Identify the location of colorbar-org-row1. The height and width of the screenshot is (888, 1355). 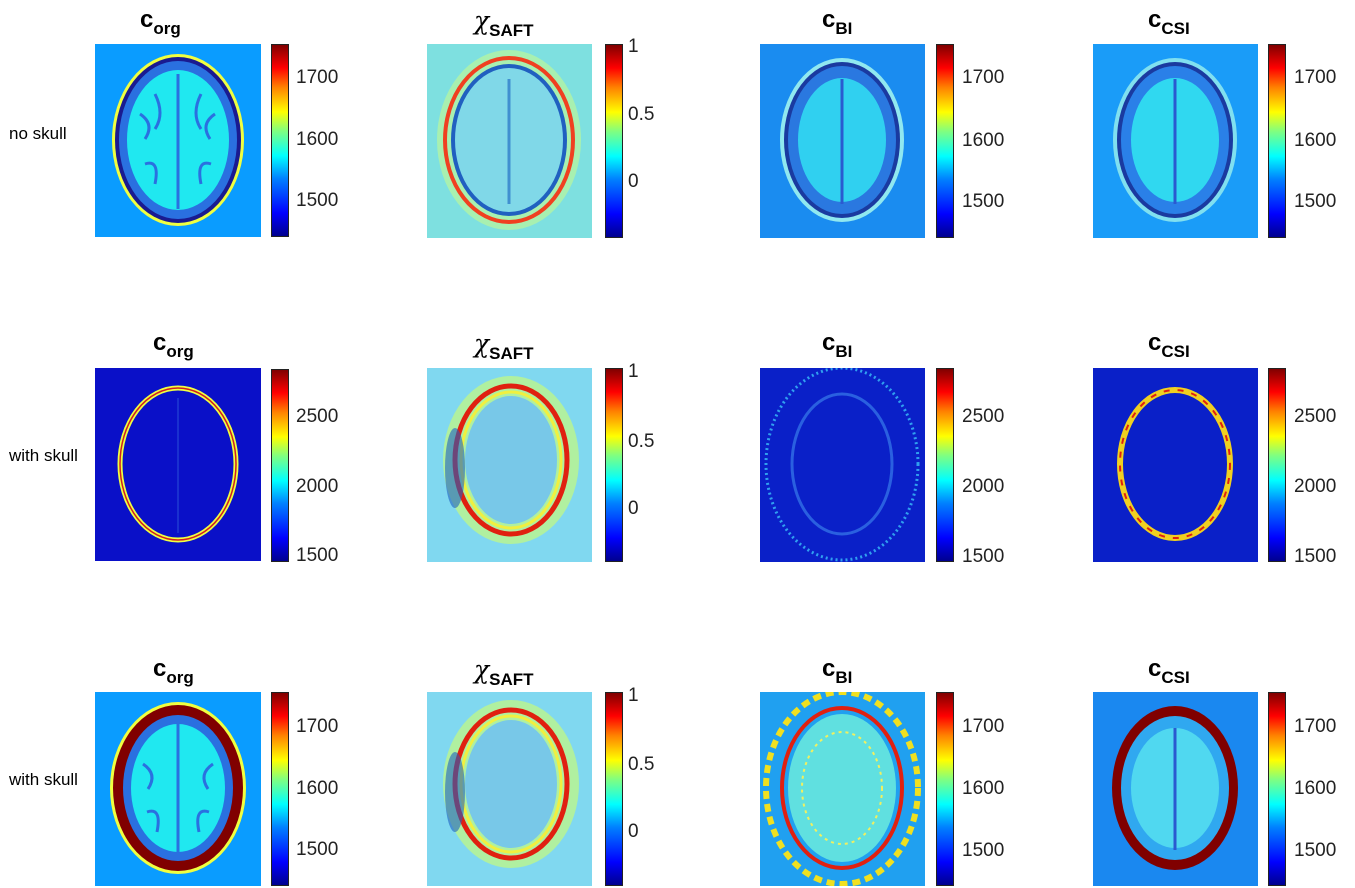
(280, 140).